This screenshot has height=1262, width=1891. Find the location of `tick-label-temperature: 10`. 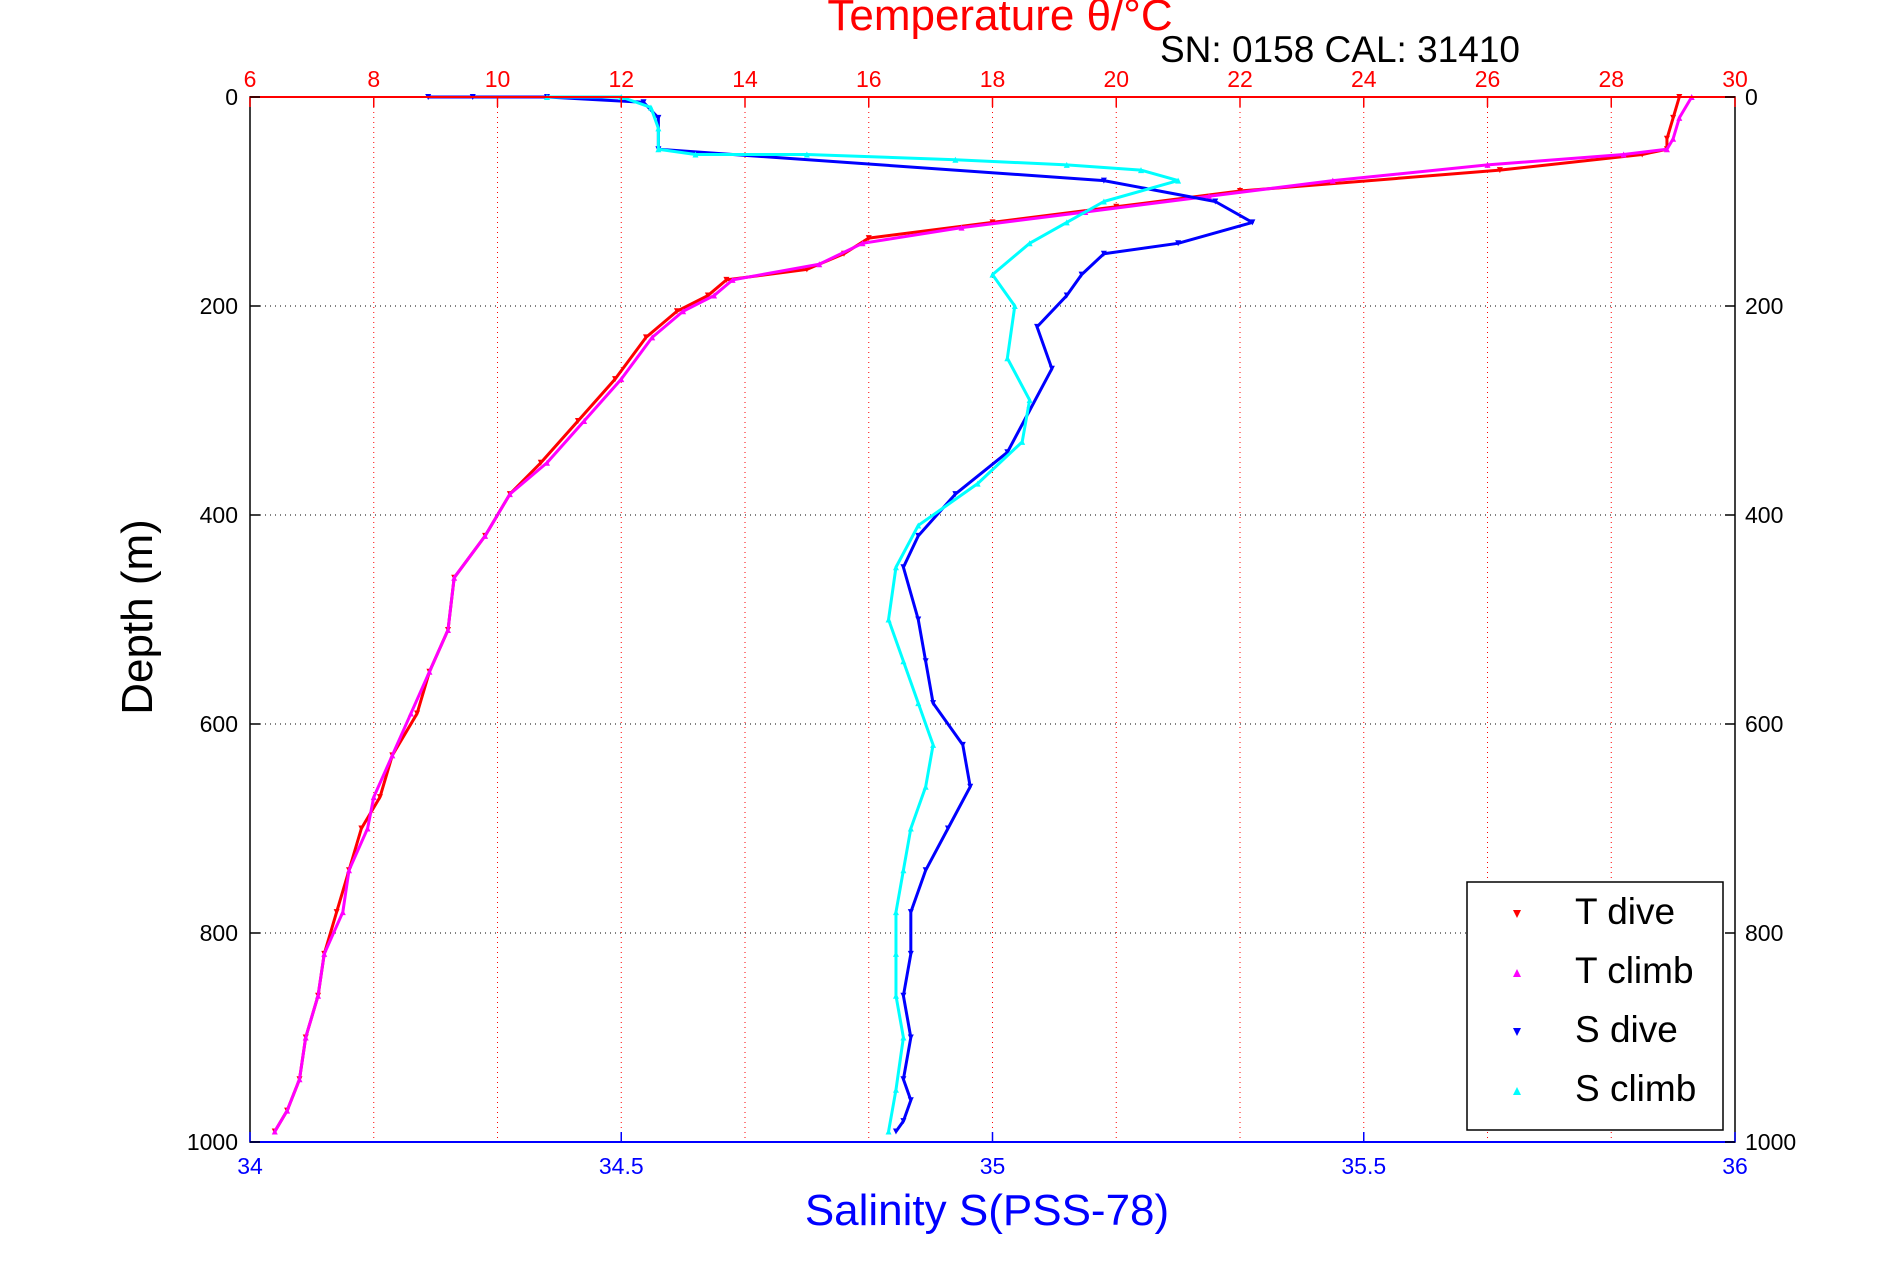

tick-label-temperature: 10 is located at coordinates (498, 79).